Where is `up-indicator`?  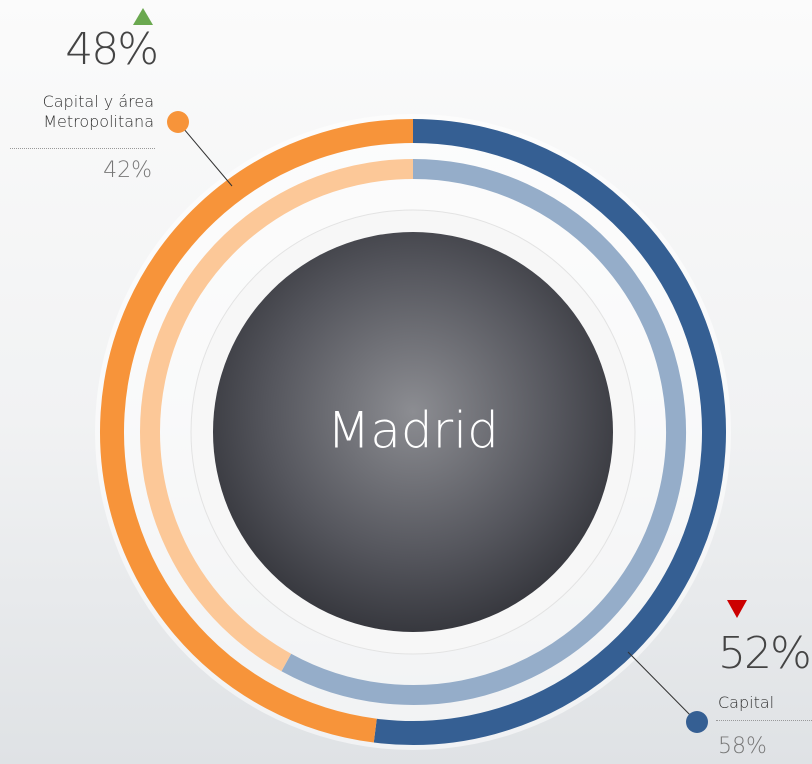 up-indicator is located at coordinates (143, 16).